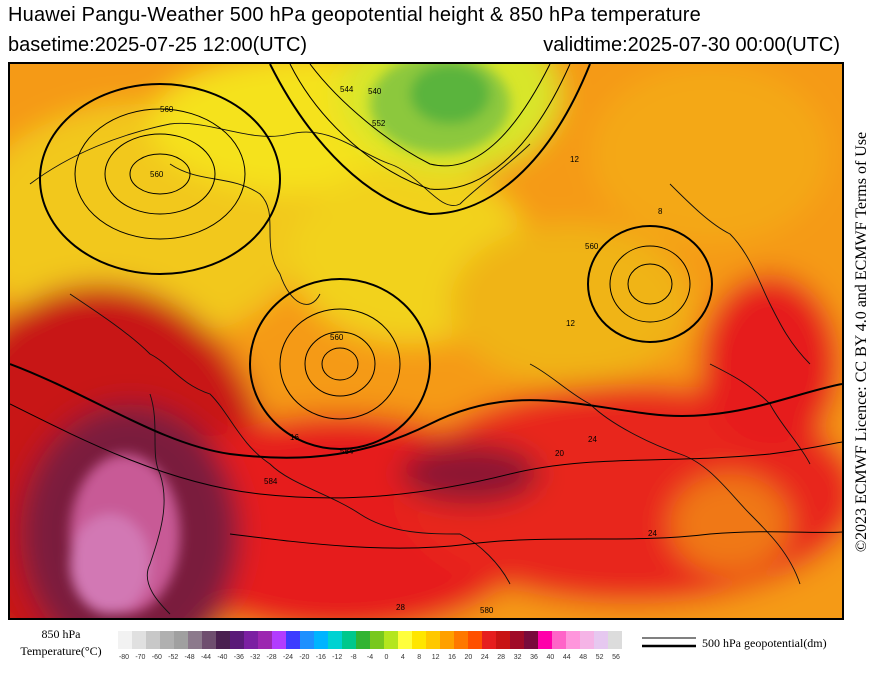 The image size is (870, 680). I want to click on colorbar-tick-label: -44, so click(206, 657).